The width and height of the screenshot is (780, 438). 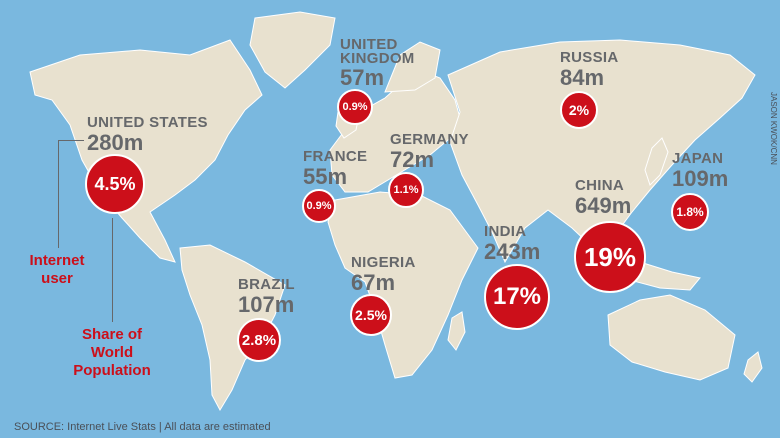 What do you see at coordinates (656, 161) in the screenshot?
I see `japan-landmass` at bounding box center [656, 161].